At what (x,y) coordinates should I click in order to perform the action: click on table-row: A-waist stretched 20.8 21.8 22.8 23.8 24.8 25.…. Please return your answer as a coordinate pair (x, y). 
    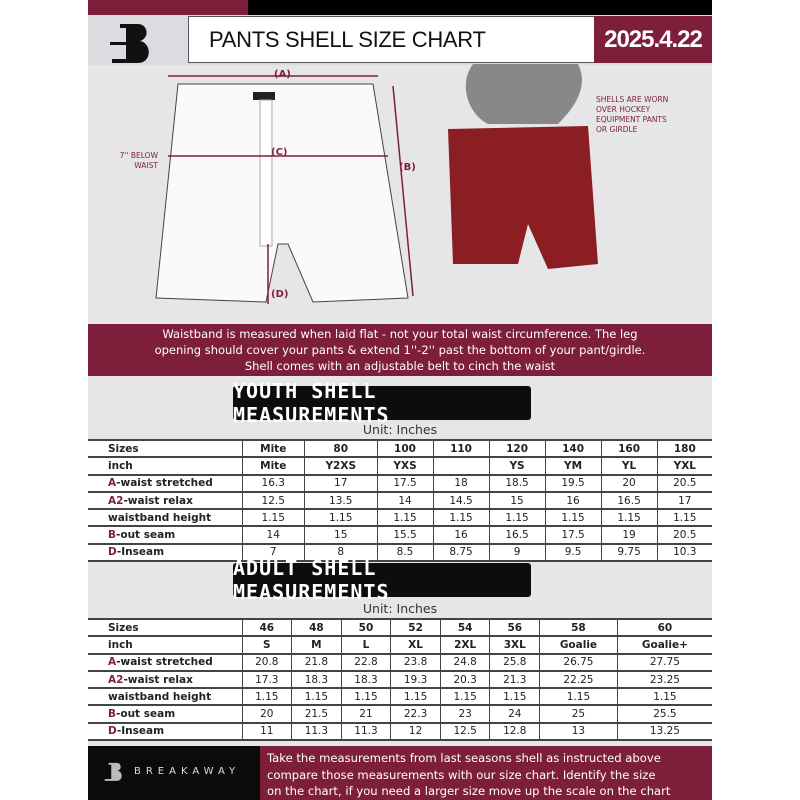
    Looking at the image, I should click on (400, 662).